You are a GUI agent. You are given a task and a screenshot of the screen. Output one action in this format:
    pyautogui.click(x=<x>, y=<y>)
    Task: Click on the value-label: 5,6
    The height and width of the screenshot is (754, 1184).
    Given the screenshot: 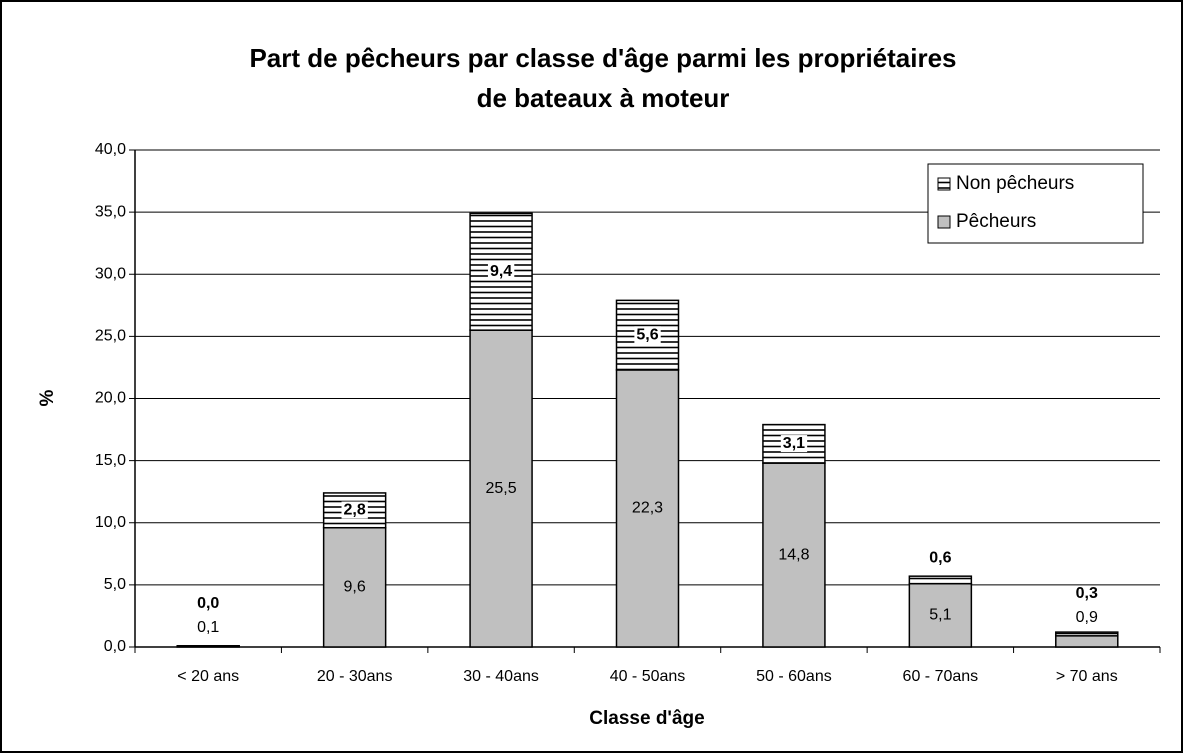 What is the action you would take?
    pyautogui.click(x=647, y=334)
    